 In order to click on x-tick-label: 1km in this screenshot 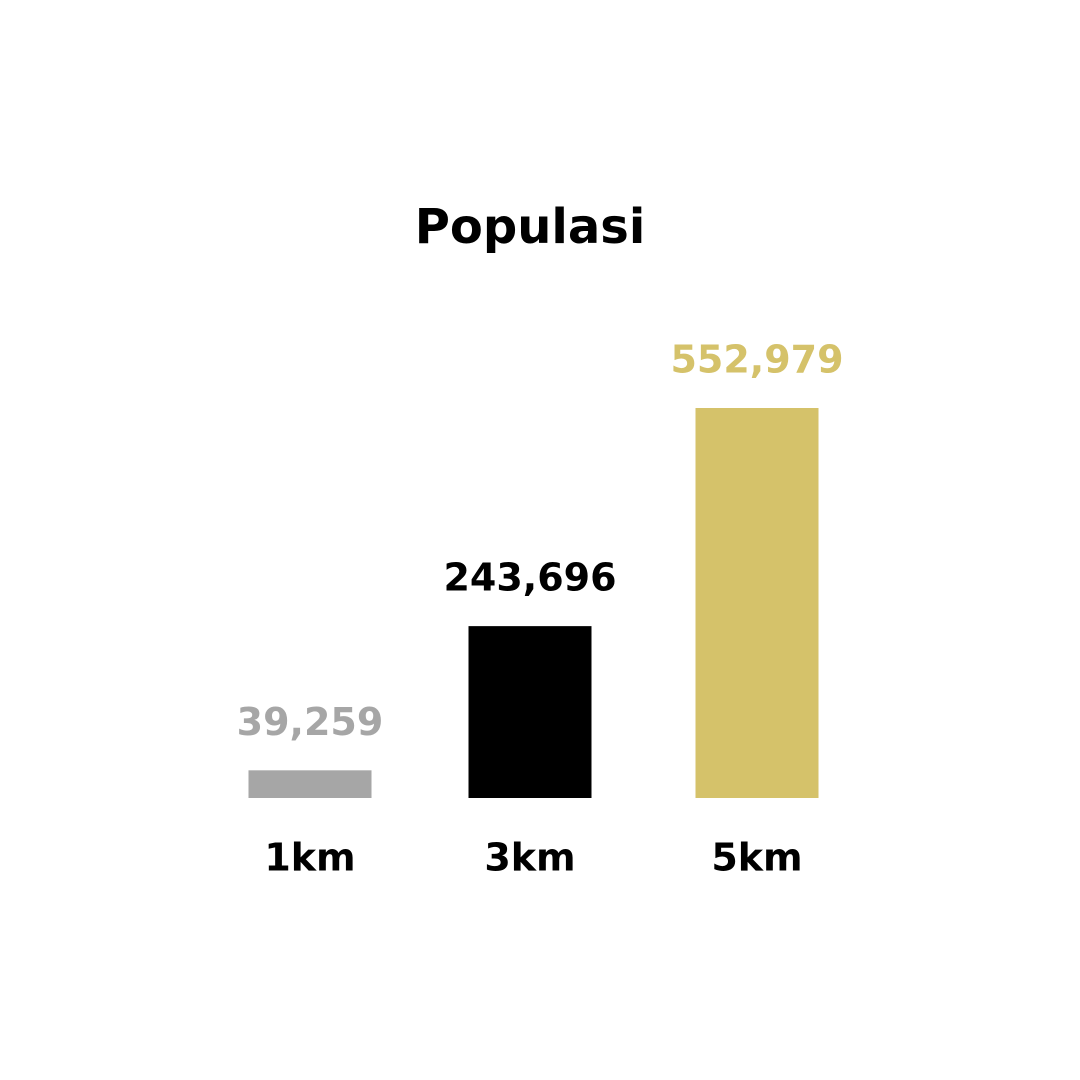, I will do `click(309, 858)`.